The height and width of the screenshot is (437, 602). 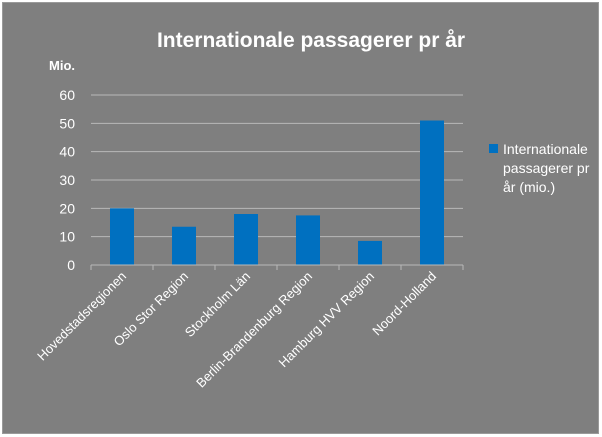 What do you see at coordinates (62, 65) in the screenshot?
I see `y-axis-unit-label: Mio.` at bounding box center [62, 65].